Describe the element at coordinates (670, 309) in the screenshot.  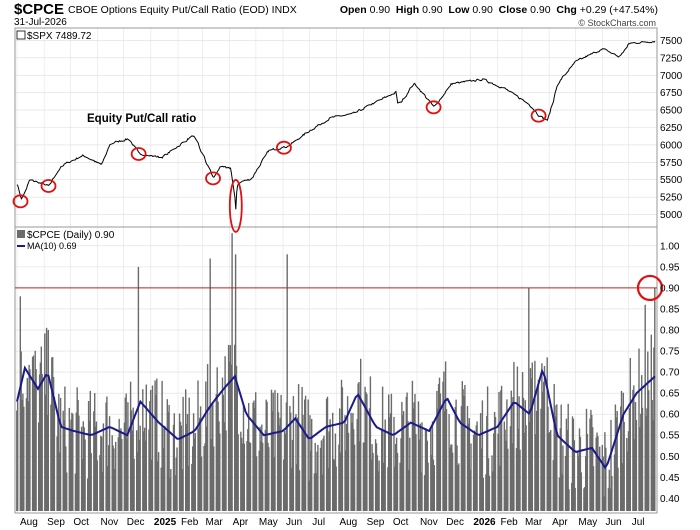
I see `ratio-tick-label: 0.85` at that location.